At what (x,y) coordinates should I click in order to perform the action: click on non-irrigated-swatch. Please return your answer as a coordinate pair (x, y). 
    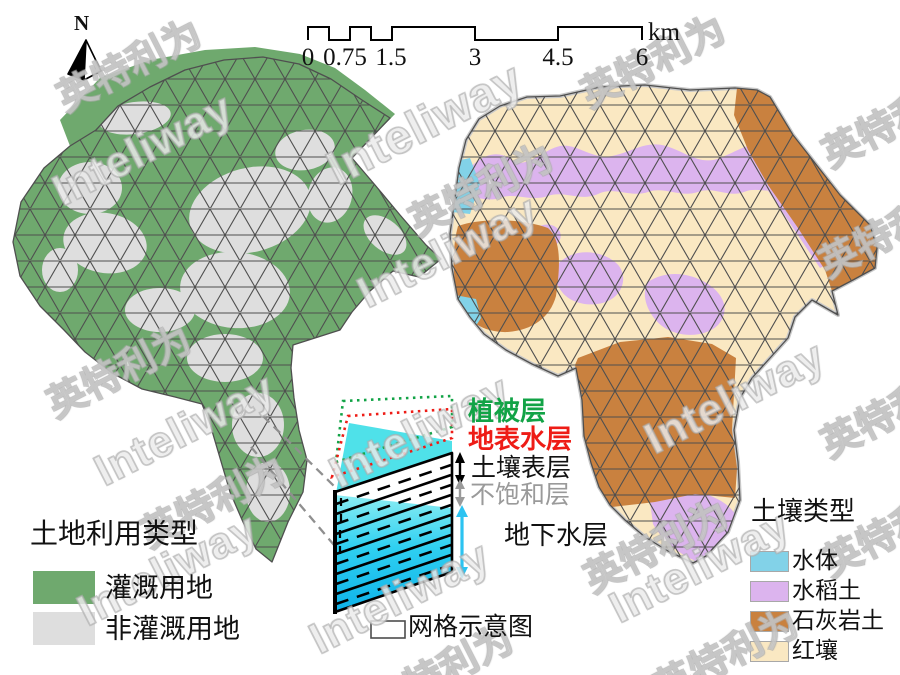
    Looking at the image, I should click on (64, 628).